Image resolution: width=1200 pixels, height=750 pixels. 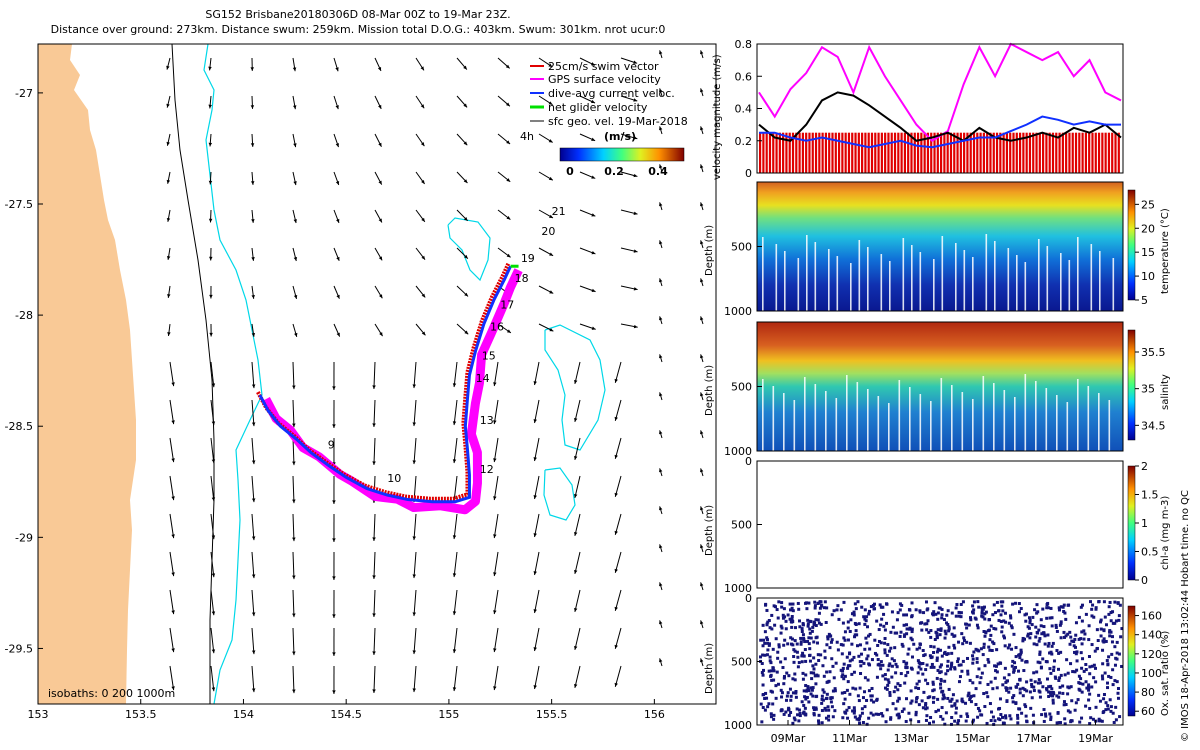 I want to click on velocity-swim-bars, so click(x=939, y=152).